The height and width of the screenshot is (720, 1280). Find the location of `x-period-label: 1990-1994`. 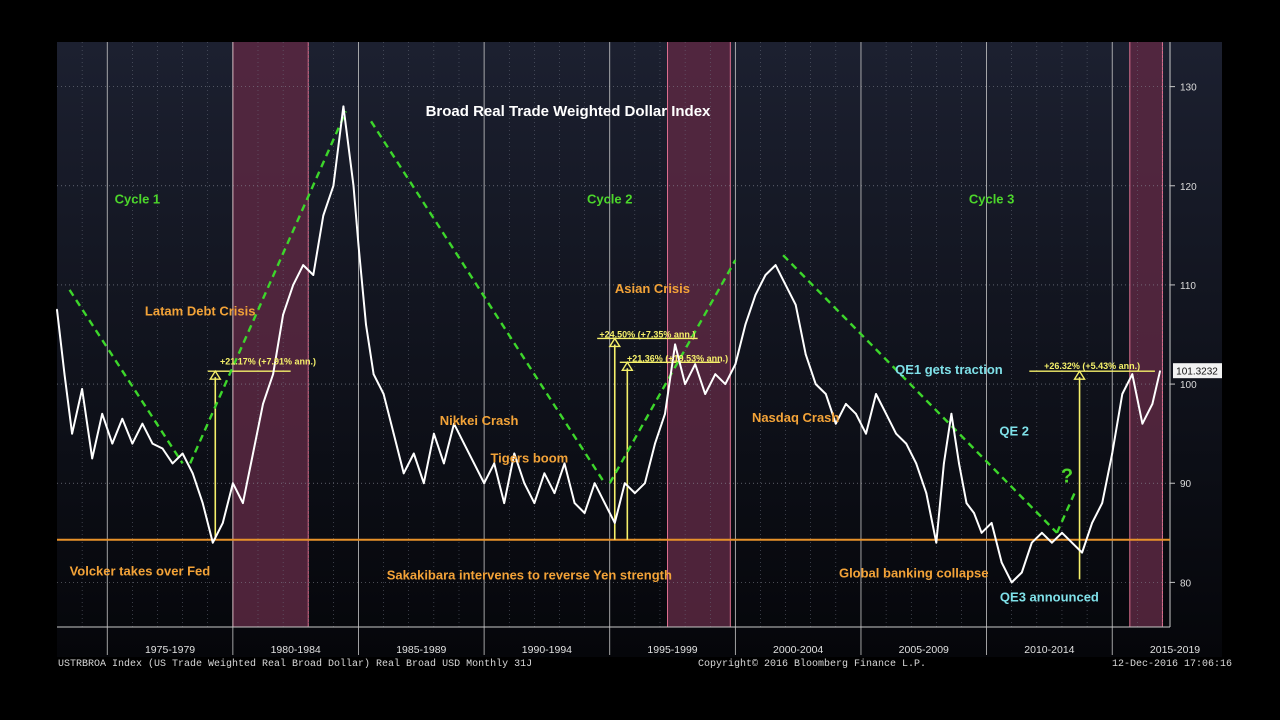

x-period-label: 1990-1994 is located at coordinates (547, 650).